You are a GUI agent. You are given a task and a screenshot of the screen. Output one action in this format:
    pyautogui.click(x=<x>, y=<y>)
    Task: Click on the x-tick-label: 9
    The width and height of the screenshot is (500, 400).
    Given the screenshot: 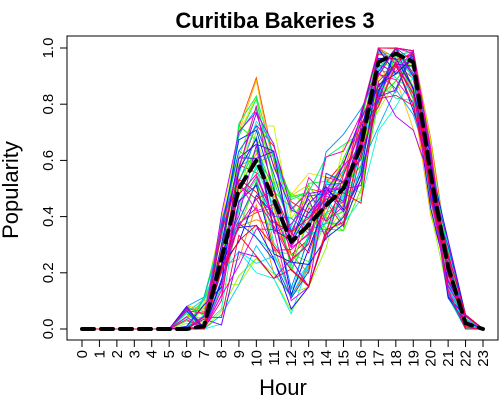 What is the action you would take?
    pyautogui.click(x=239, y=354)
    